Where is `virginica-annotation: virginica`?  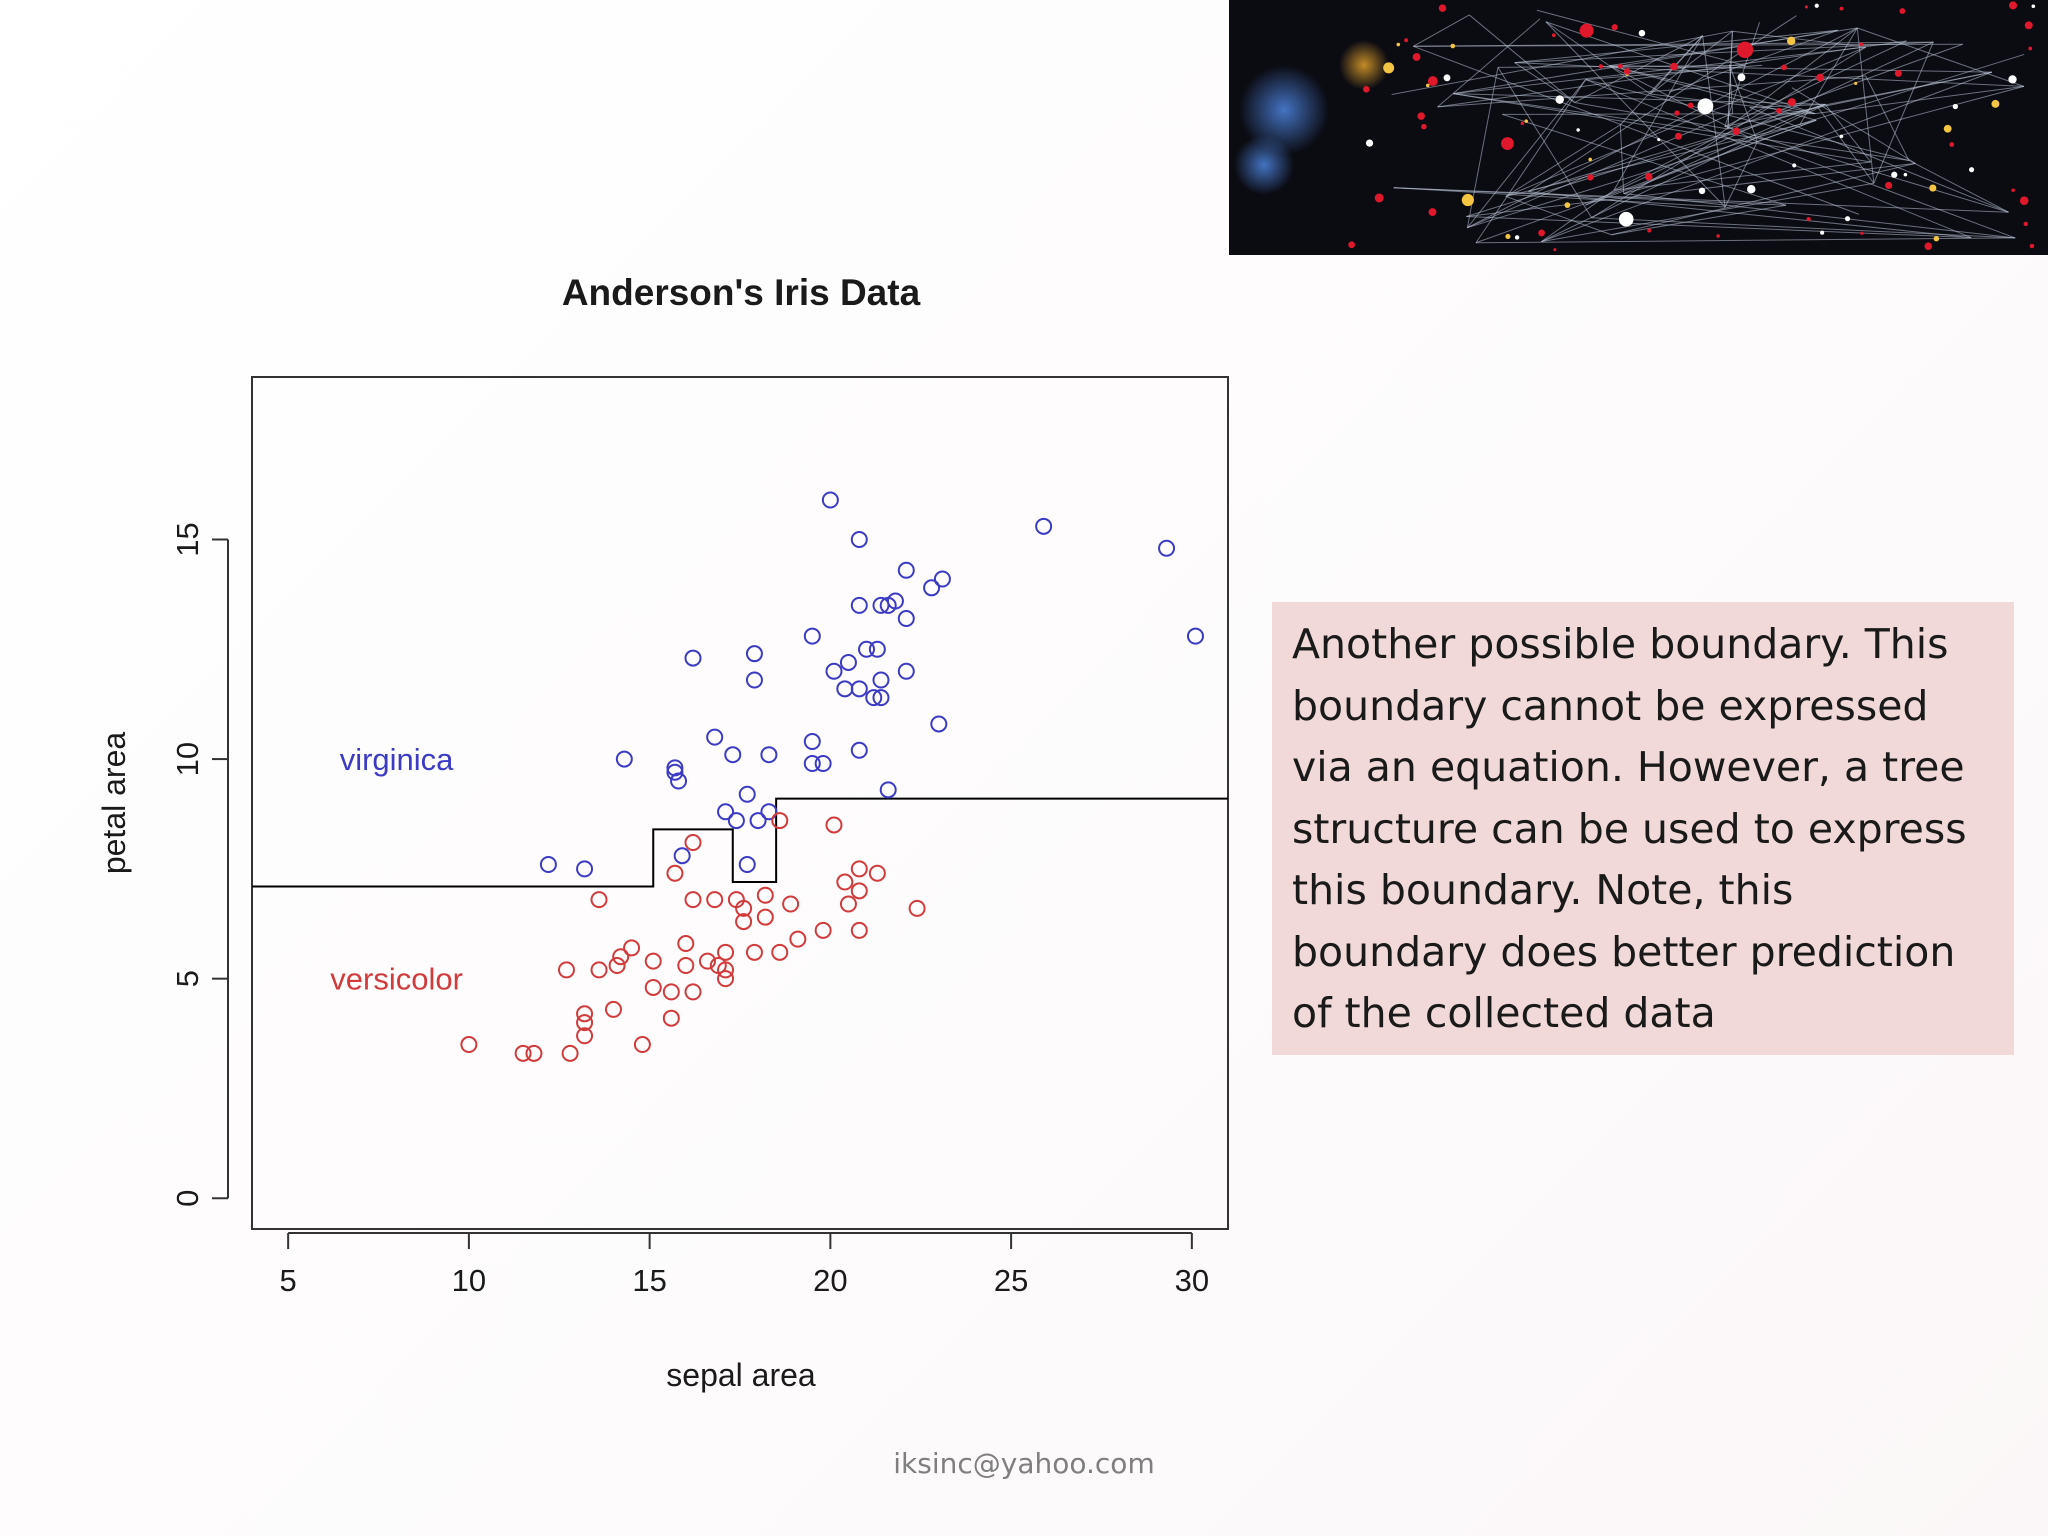
virginica-annotation: virginica is located at coordinates (397, 759).